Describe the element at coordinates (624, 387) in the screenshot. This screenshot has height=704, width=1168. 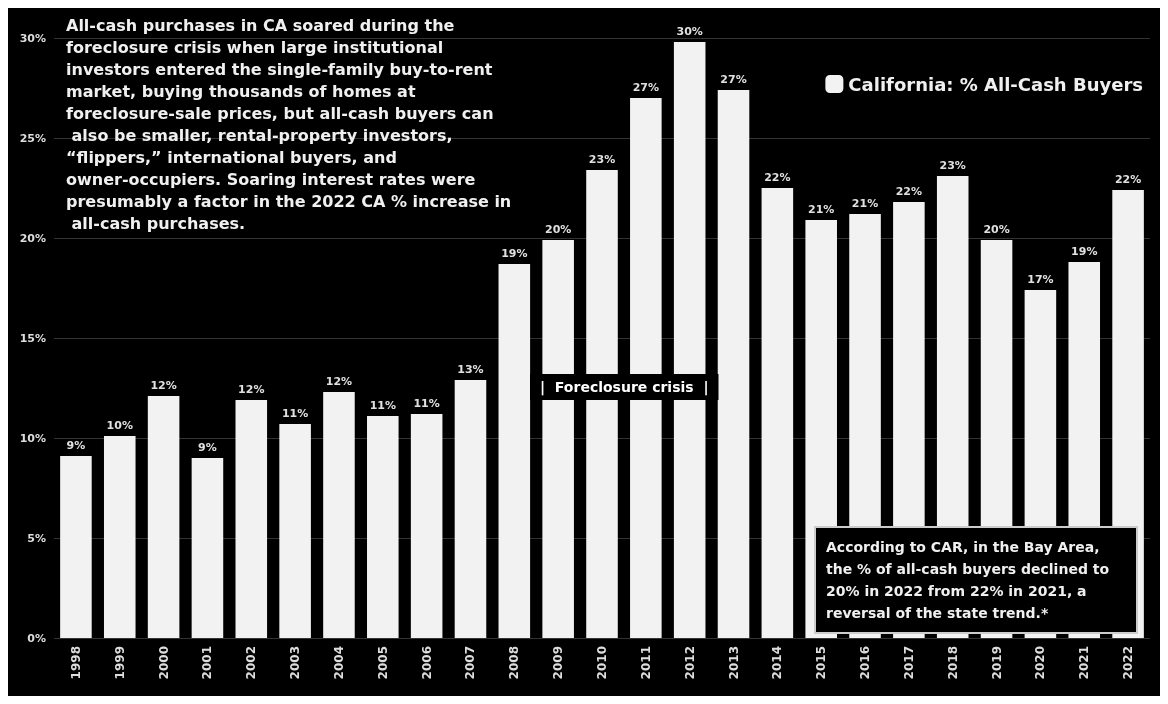
I see `annotation: | Foreclosure crisis |` at that location.